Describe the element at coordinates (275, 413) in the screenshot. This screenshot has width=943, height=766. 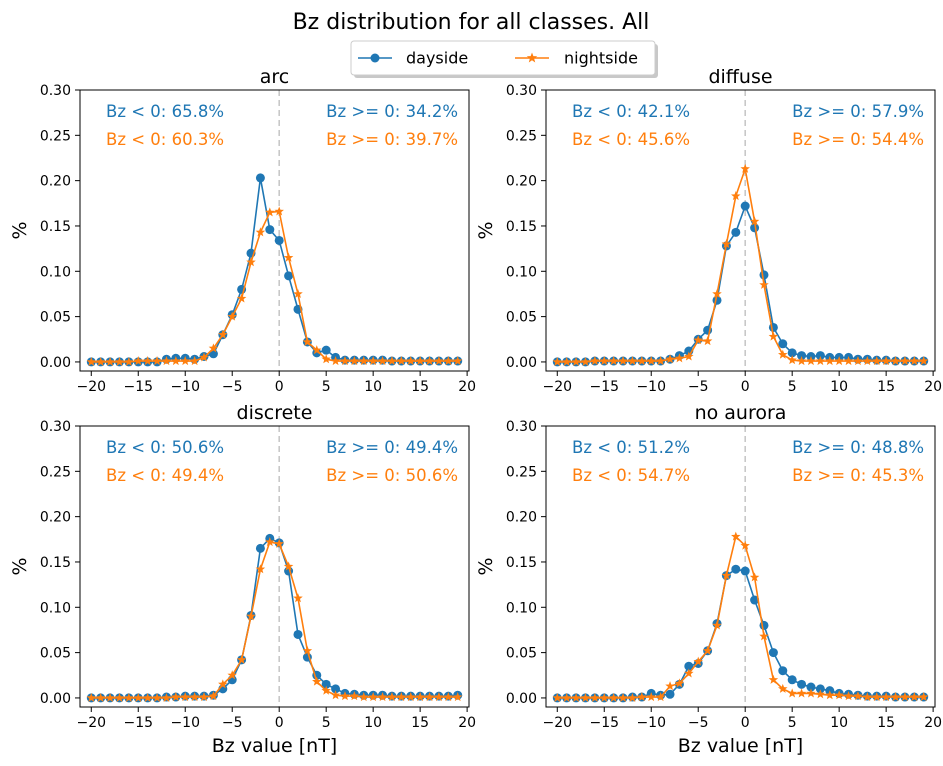
I see `panel-title: discrete` at that location.